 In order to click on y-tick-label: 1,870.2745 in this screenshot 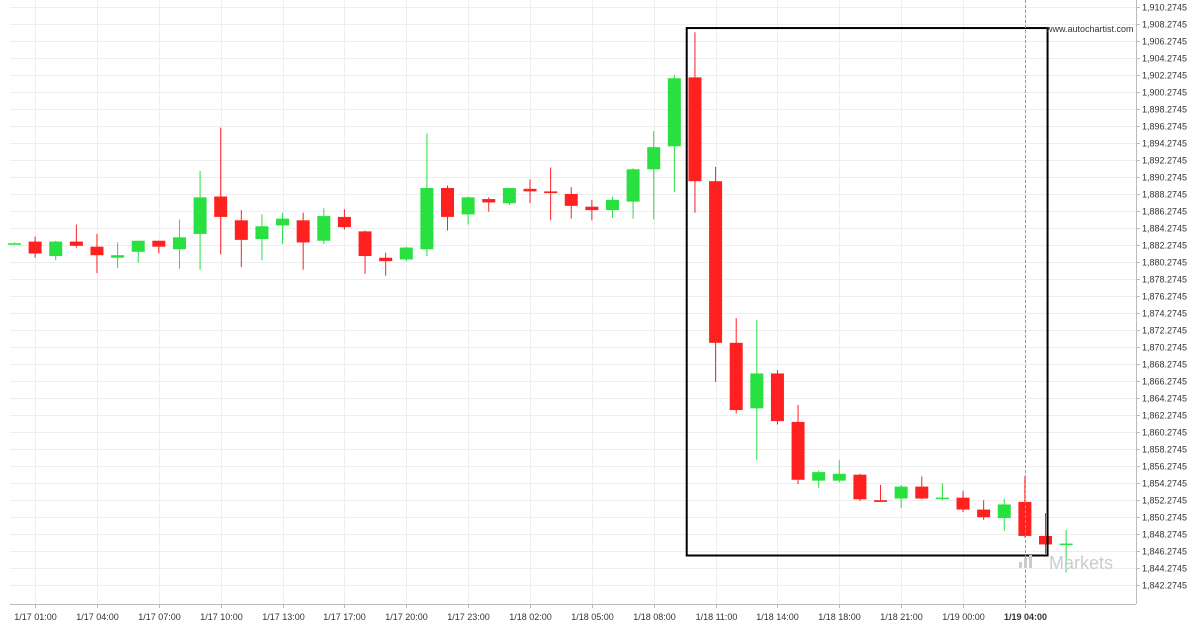, I will do `click(1164, 348)`.